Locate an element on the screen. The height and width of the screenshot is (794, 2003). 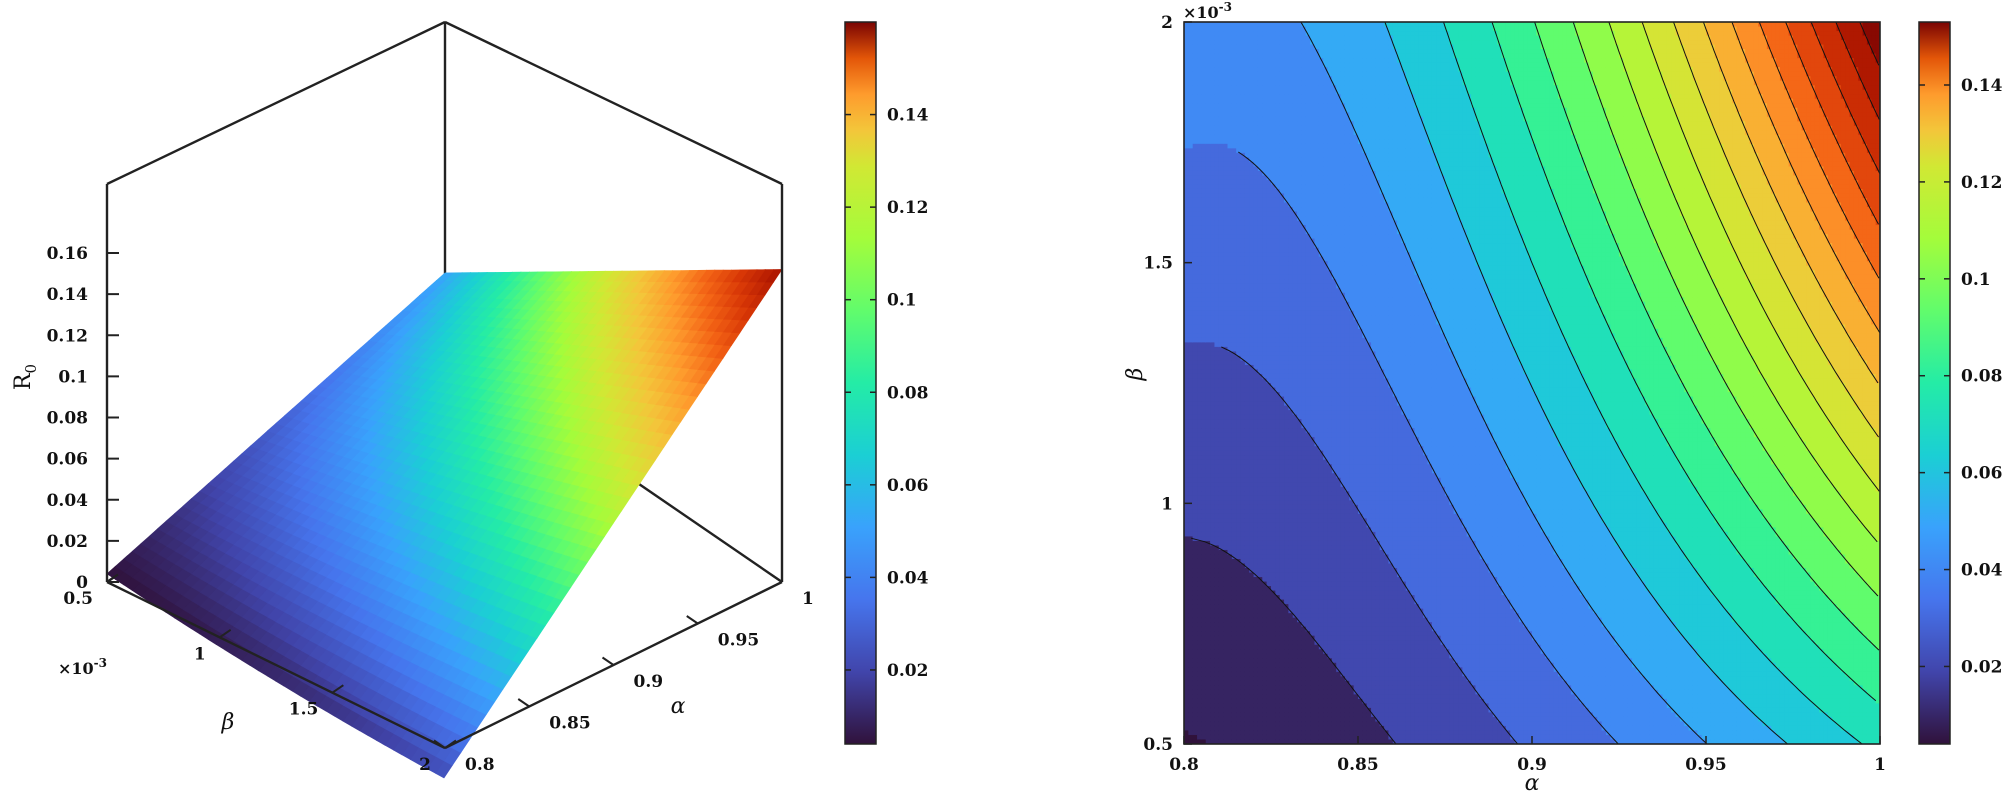
beta-tick-mark is located at coordinates (337, 689).